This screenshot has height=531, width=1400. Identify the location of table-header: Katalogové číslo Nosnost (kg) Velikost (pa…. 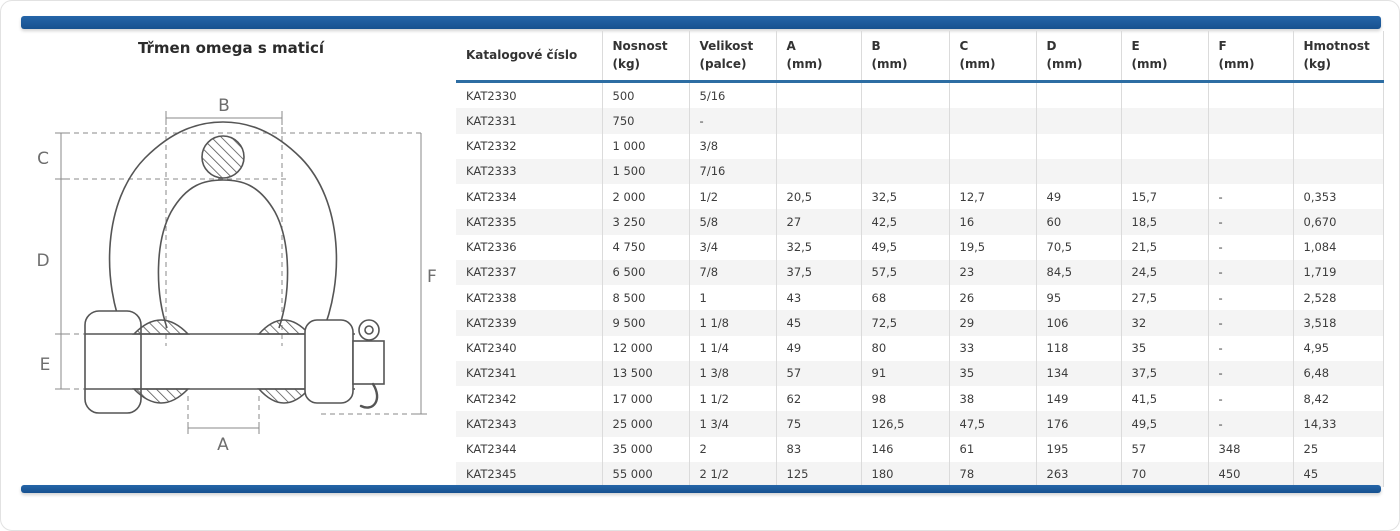
(920, 57).